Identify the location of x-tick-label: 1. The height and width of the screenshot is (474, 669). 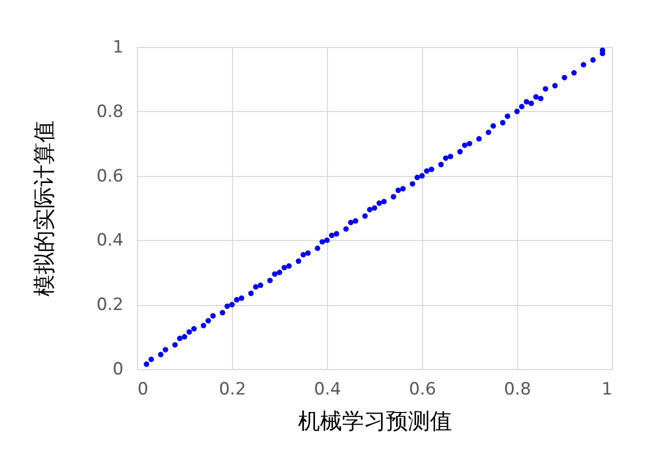
(607, 390).